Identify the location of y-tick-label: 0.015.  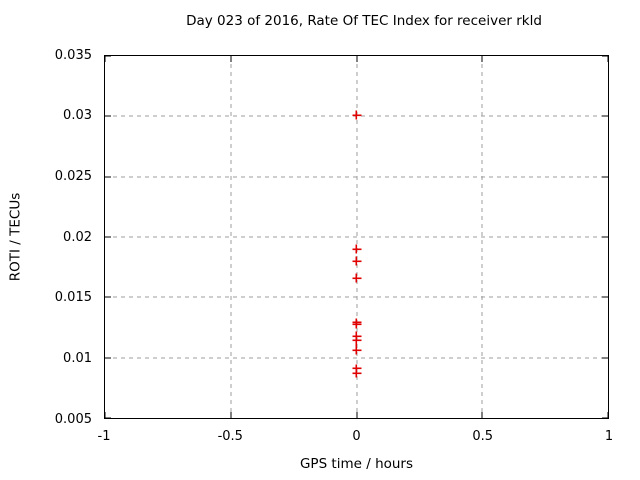
(73, 298).